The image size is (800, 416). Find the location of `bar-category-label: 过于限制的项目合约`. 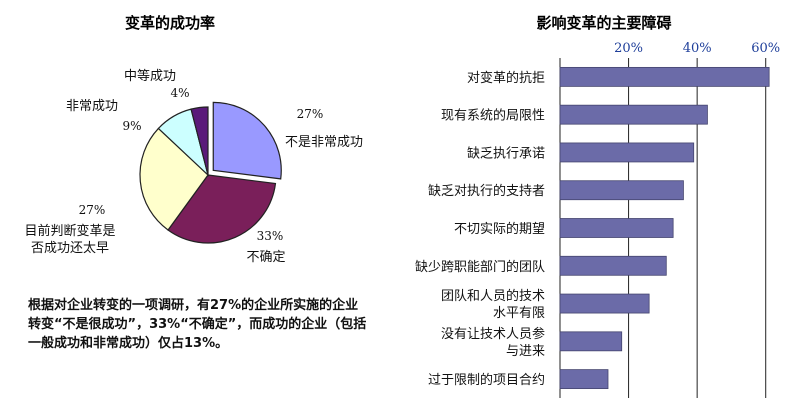

bar-category-label: 过于限制的项目合约 is located at coordinates (486, 380).